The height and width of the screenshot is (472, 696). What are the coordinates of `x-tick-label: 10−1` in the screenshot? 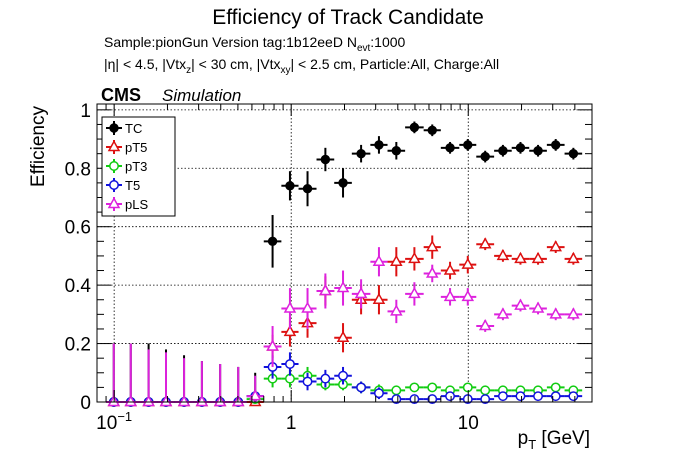 It's located at (114, 421).